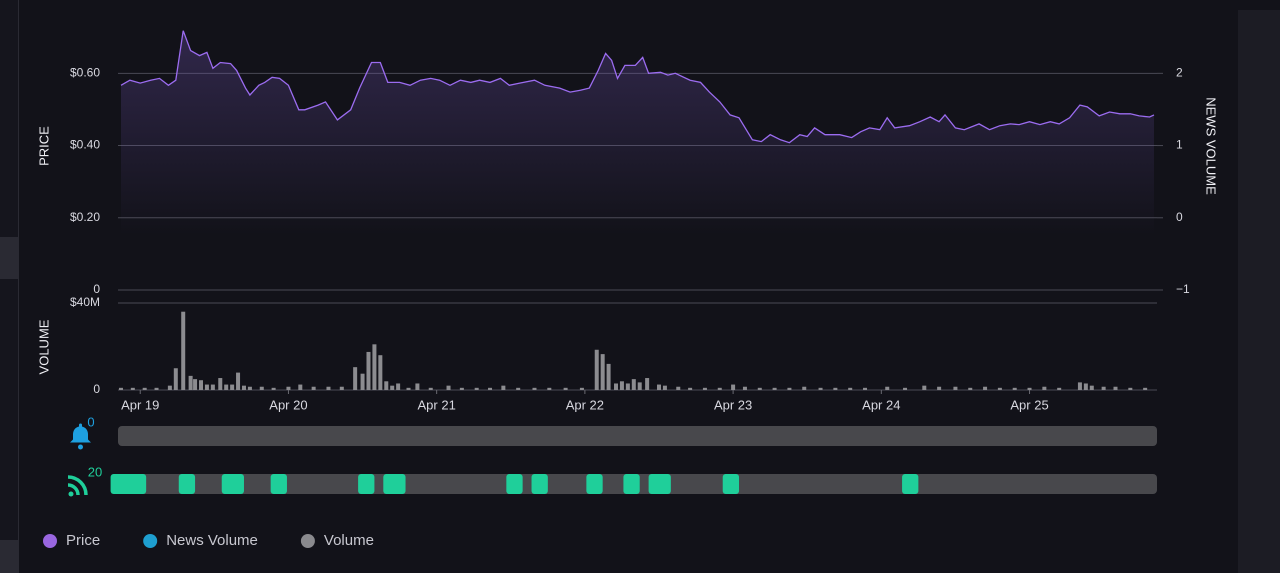 This screenshot has width=1280, height=573. I want to click on rss-icon, so click(77, 486).